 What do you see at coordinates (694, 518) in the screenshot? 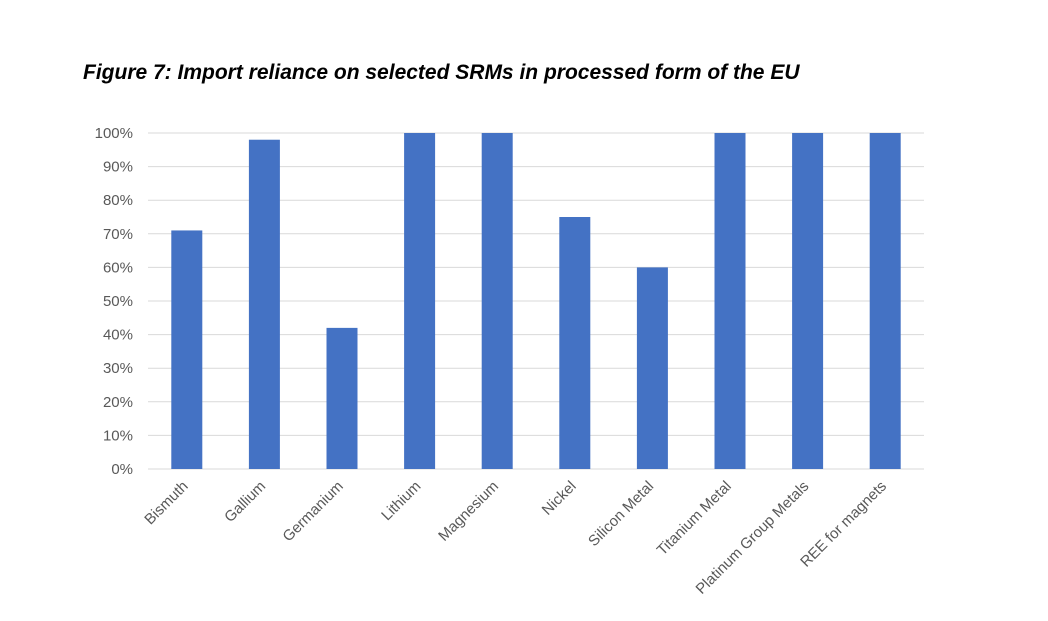
I see `x-tick-label: Titanium Metal` at bounding box center [694, 518].